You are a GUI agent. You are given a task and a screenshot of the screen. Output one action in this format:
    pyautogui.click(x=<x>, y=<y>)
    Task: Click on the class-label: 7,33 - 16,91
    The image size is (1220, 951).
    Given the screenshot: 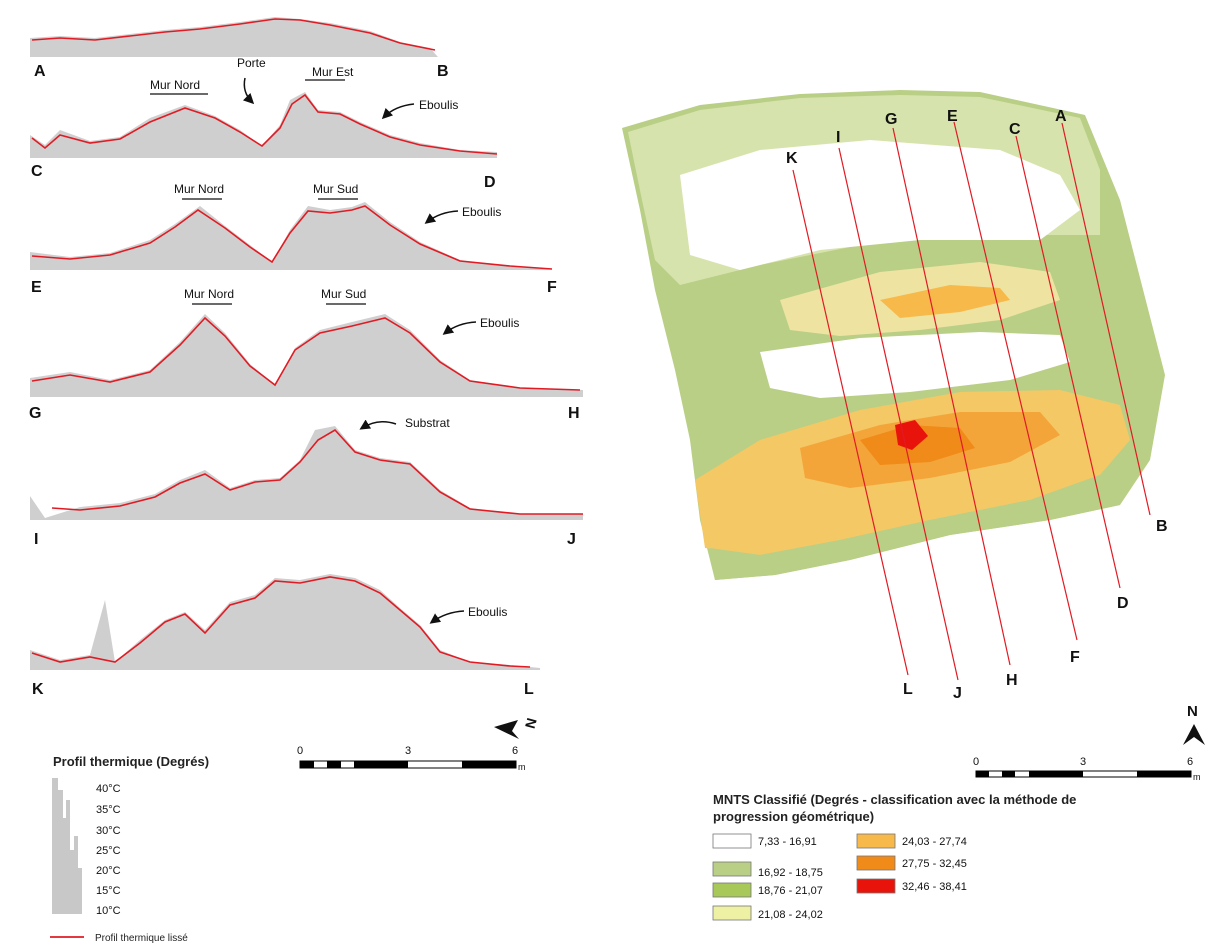 What is the action you would take?
    pyautogui.click(x=787, y=842)
    